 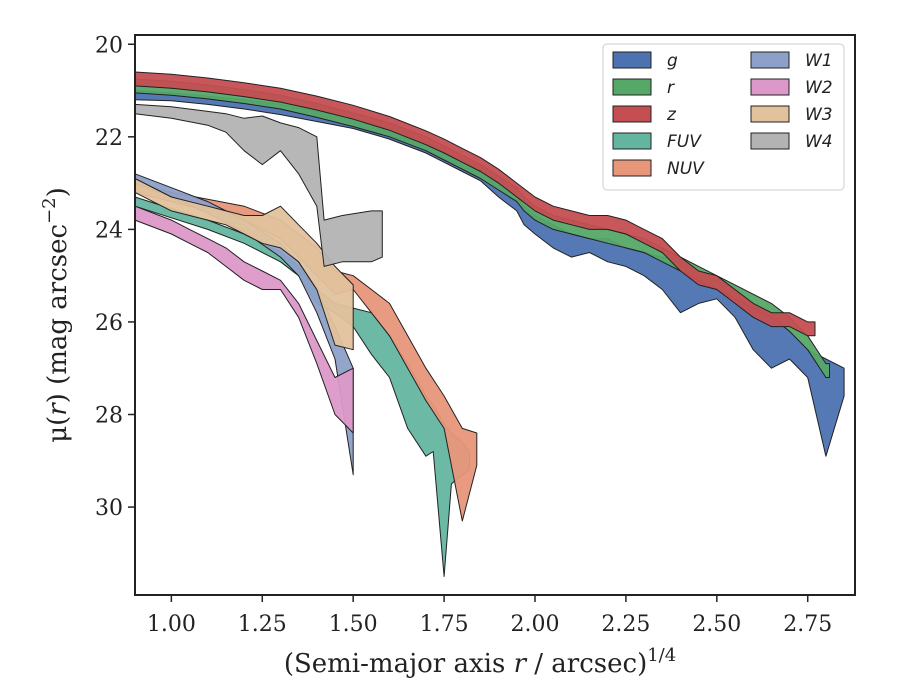 I want to click on legend-label-W4: W4, so click(x=819, y=142).